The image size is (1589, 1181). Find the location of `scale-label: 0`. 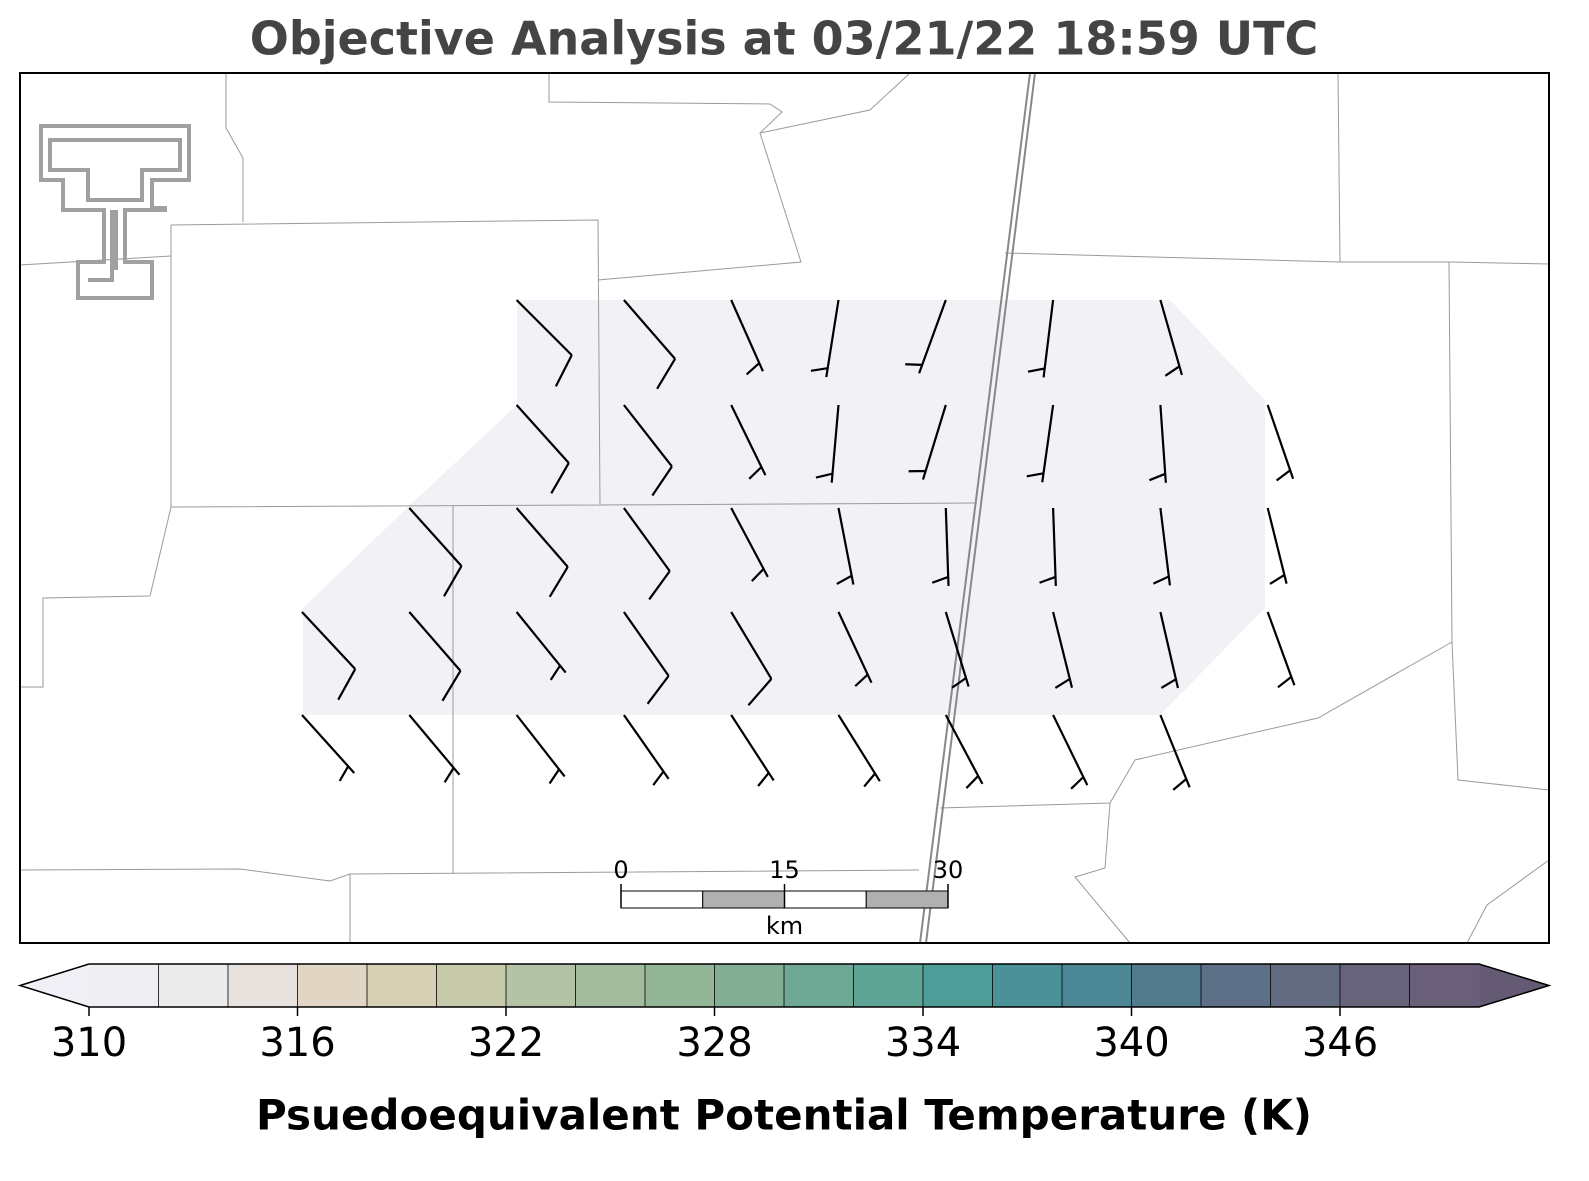

scale-label: 0 is located at coordinates (620, 870).